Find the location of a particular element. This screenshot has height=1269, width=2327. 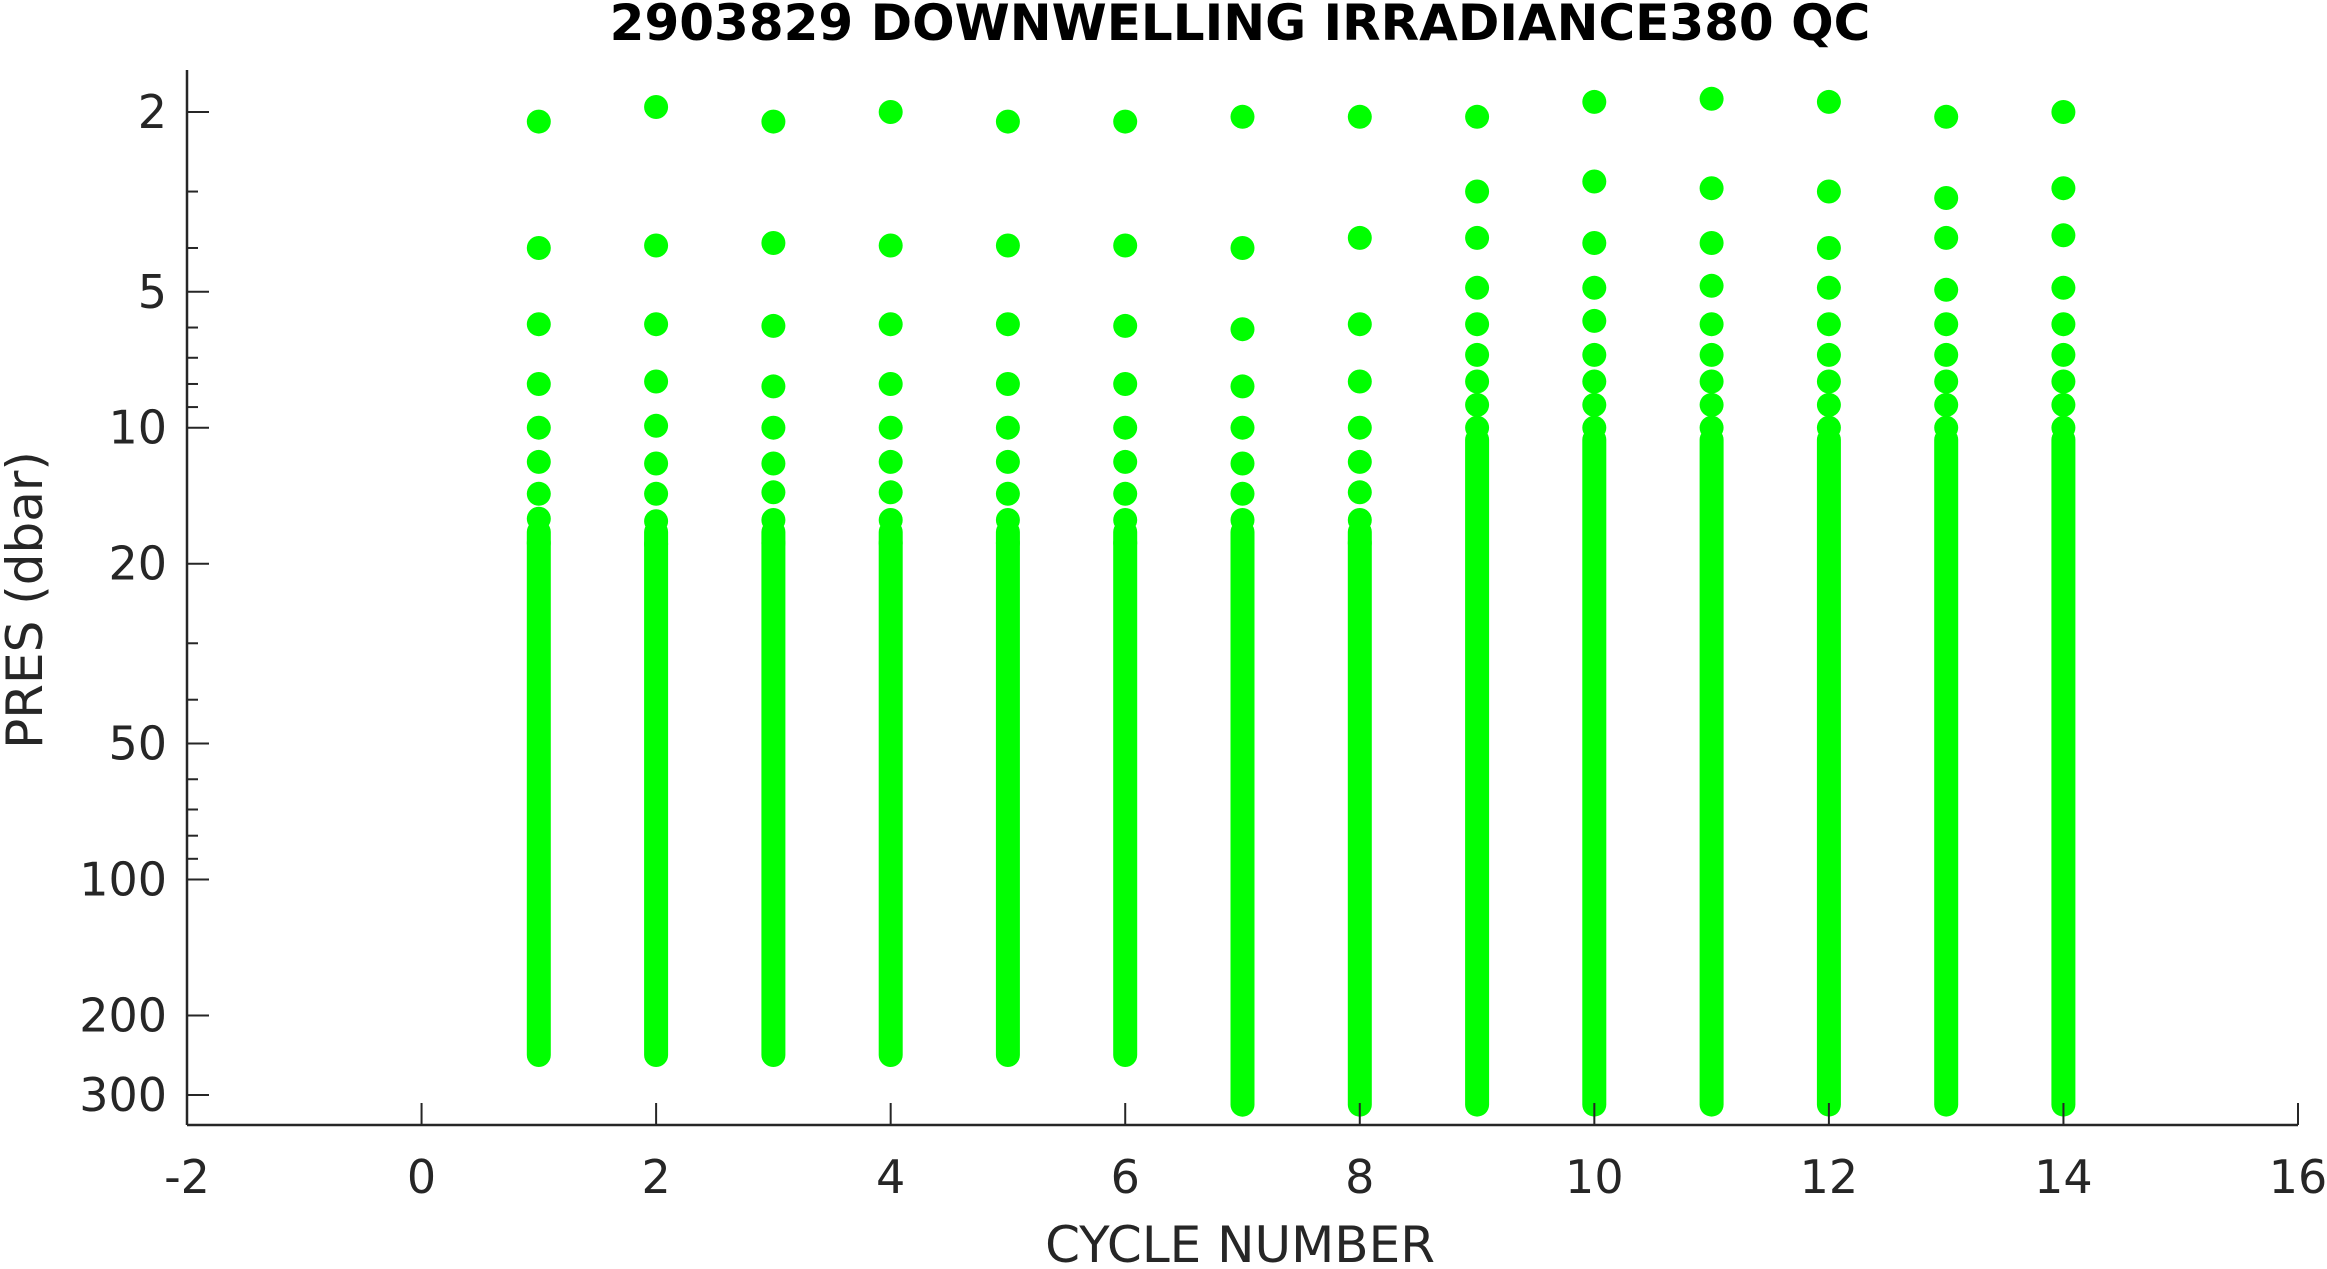

x-tick-label-0: 0 is located at coordinates (421, 1177).